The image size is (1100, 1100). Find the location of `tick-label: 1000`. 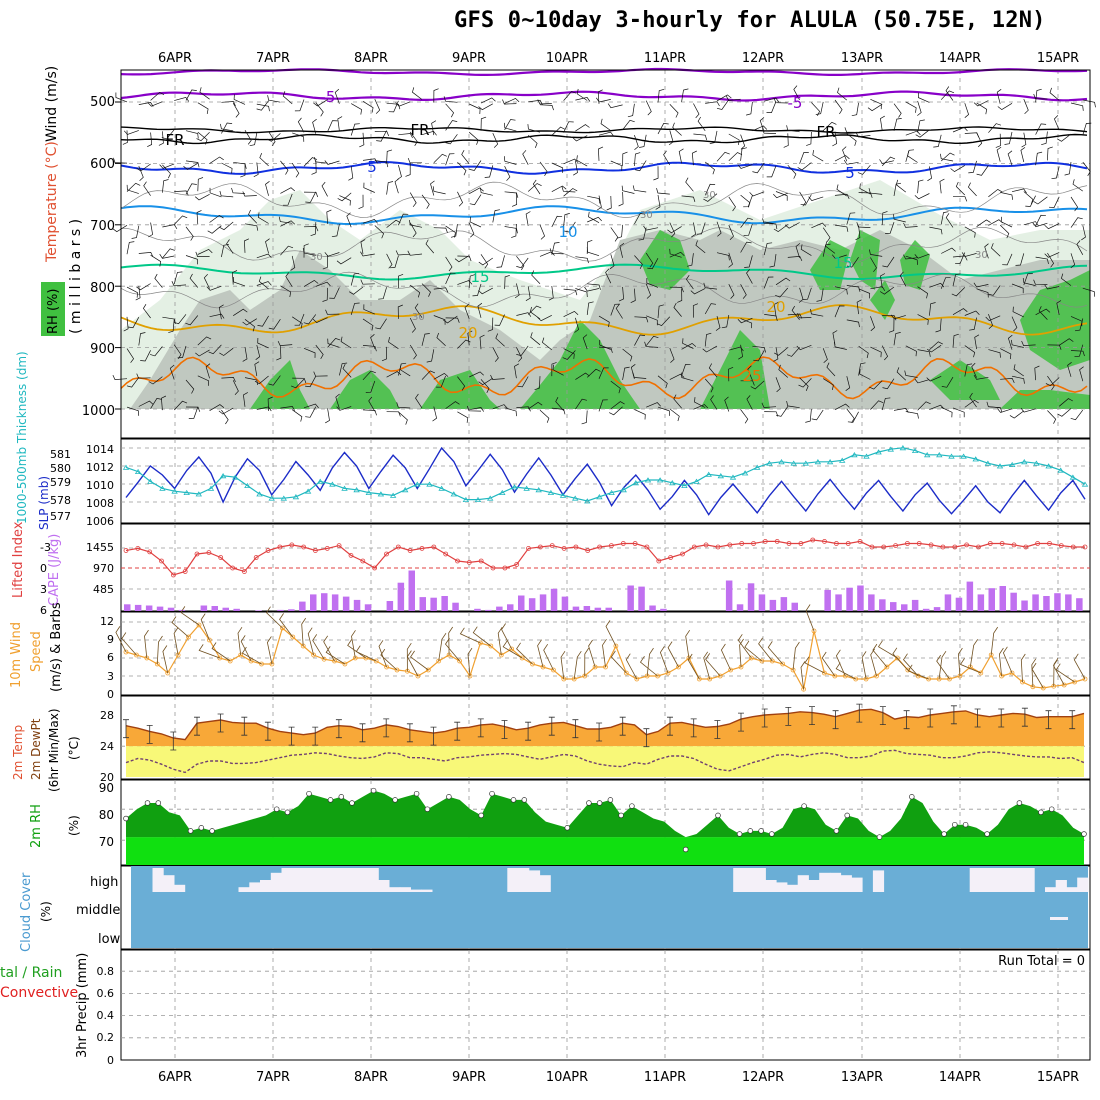

tick-label: 1000 is located at coordinates (98, 411).